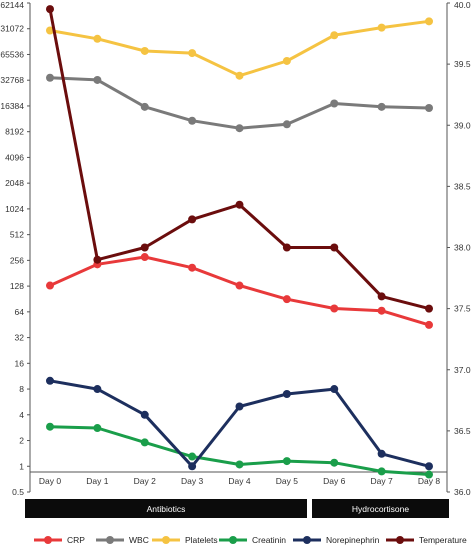  Describe the element at coordinates (462, 431) in the screenshot. I see `right-tick-label: 36.5` at that location.